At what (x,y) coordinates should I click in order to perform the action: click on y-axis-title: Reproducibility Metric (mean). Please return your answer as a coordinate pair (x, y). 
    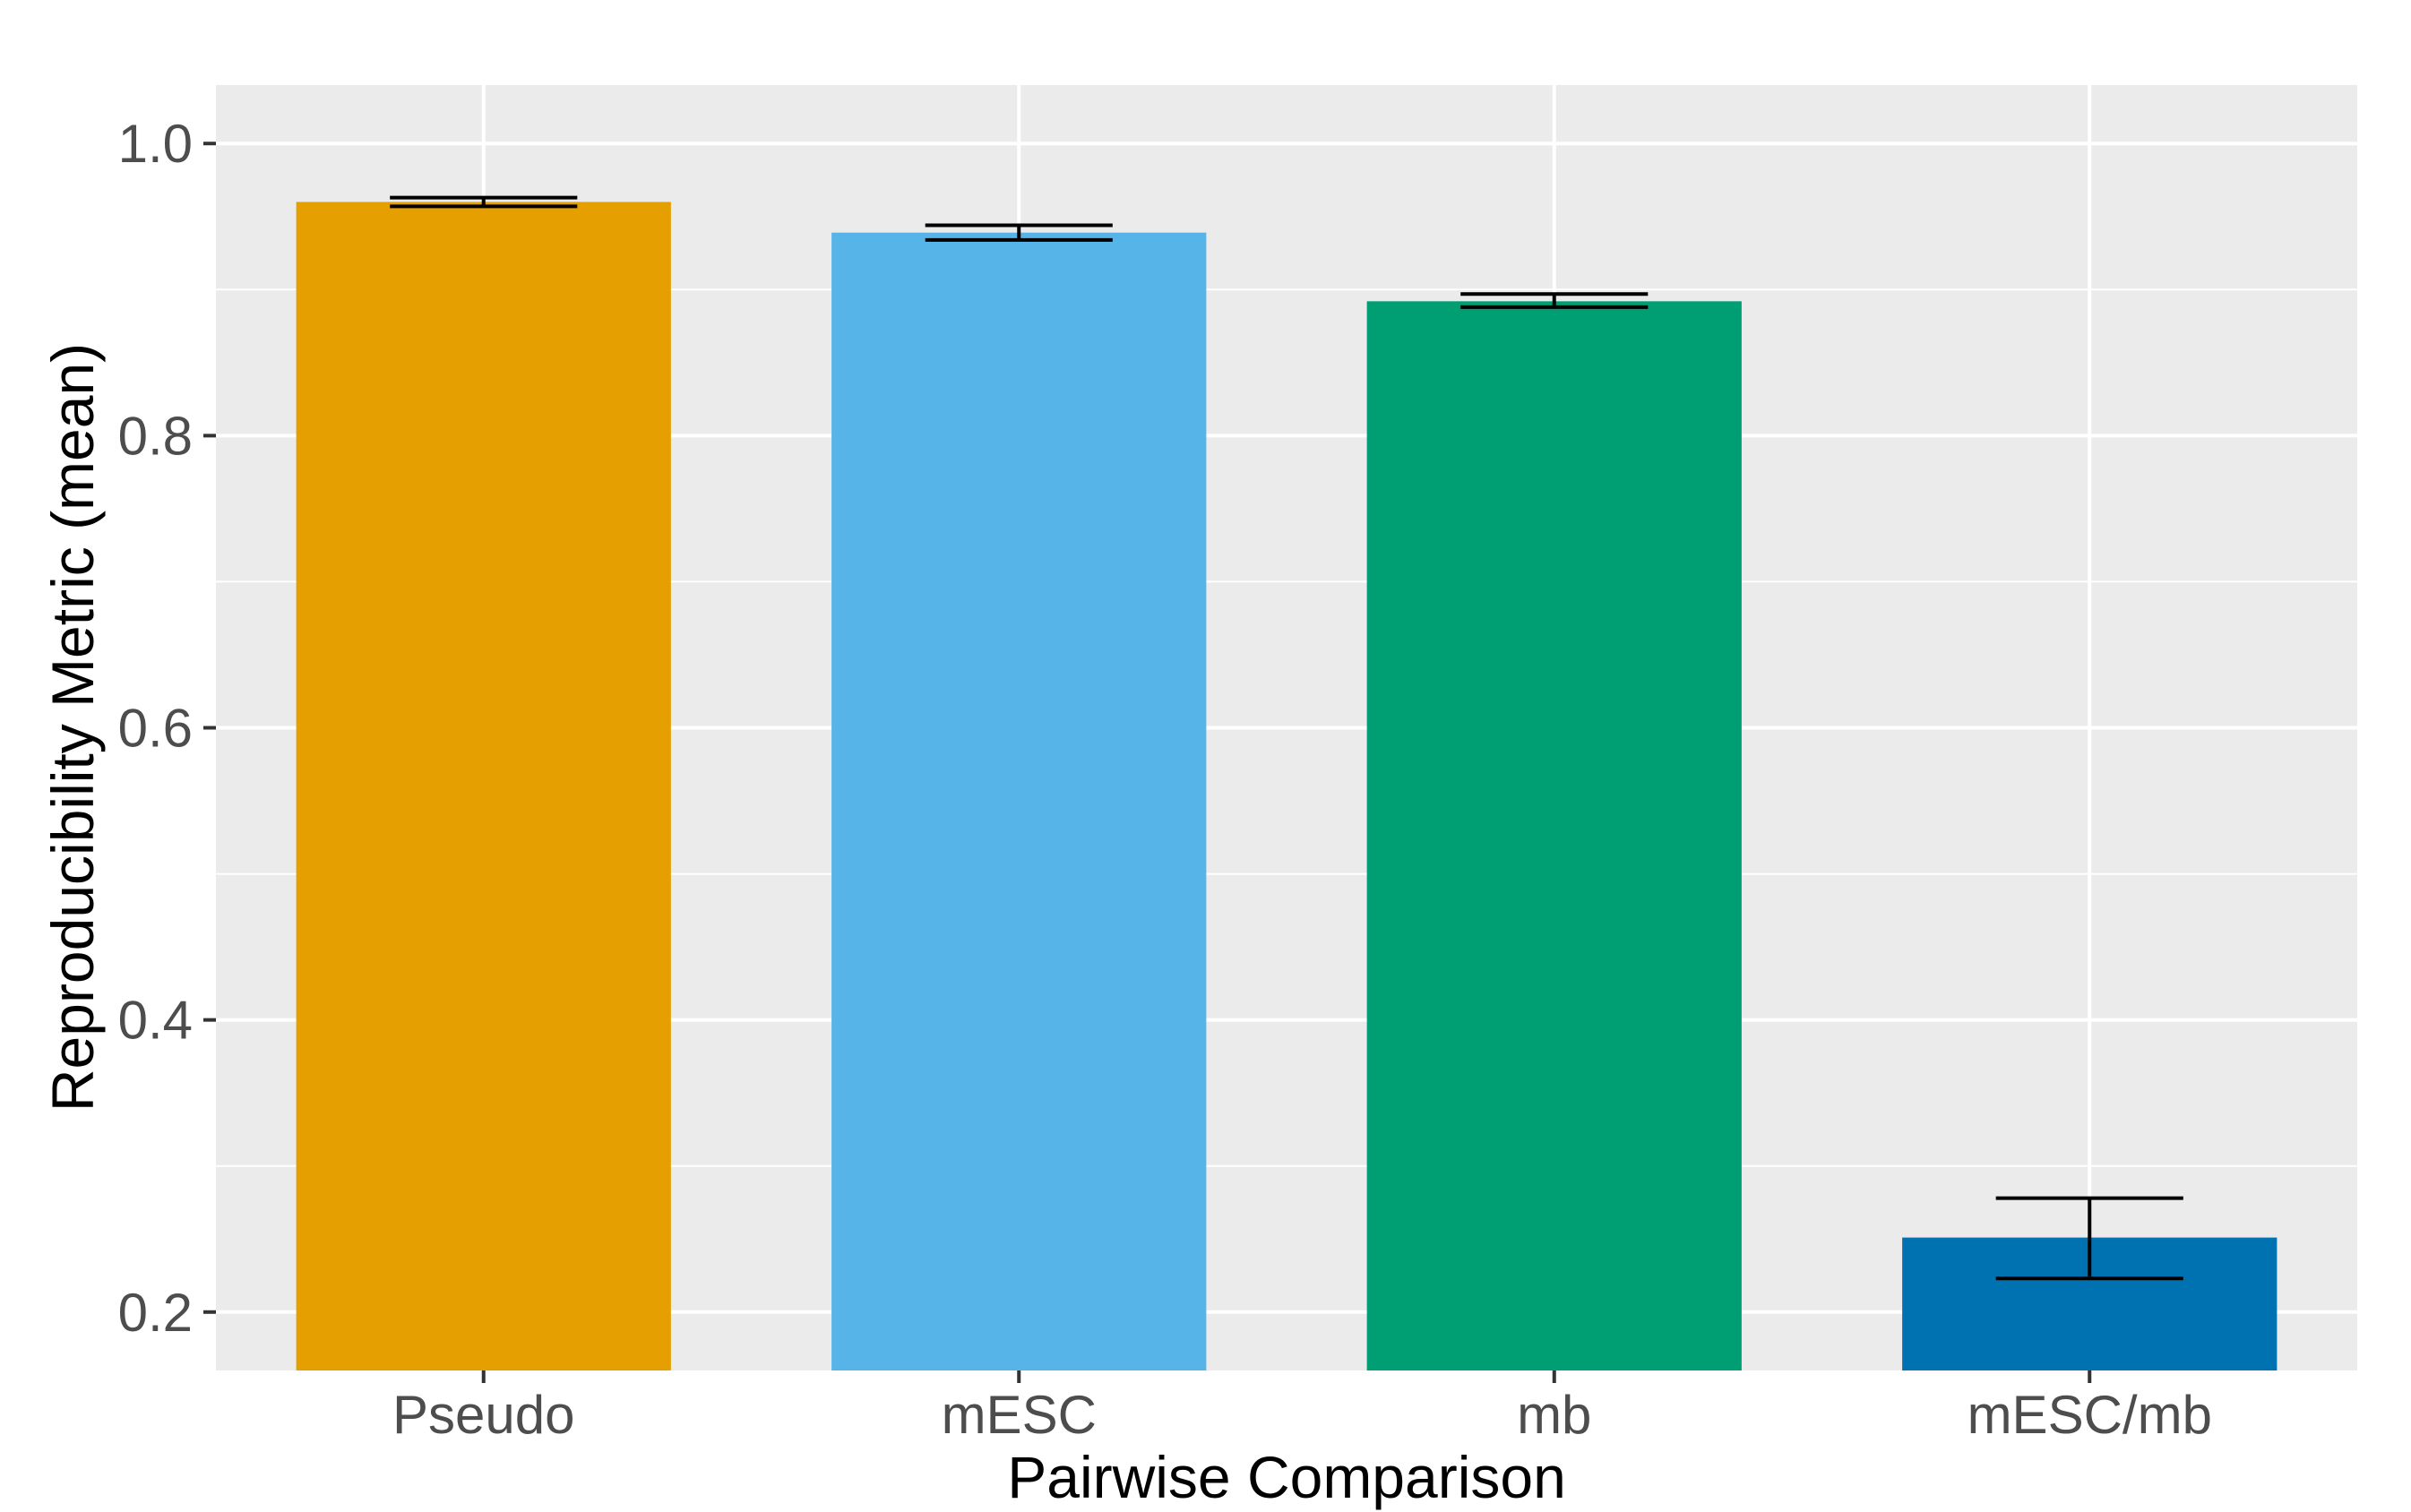
    Looking at the image, I should click on (72, 728).